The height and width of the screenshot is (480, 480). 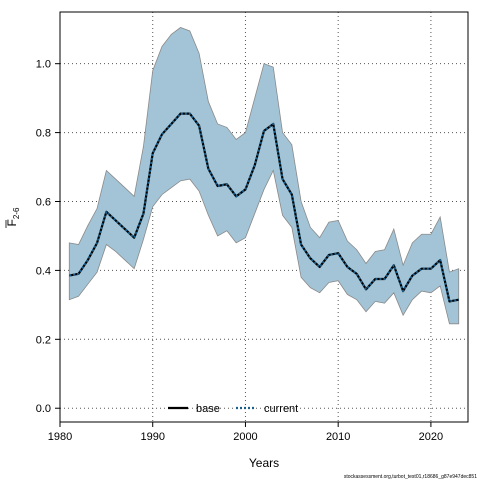 What do you see at coordinates (338, 437) in the screenshot?
I see `x-tick-label: 2010` at bounding box center [338, 437].